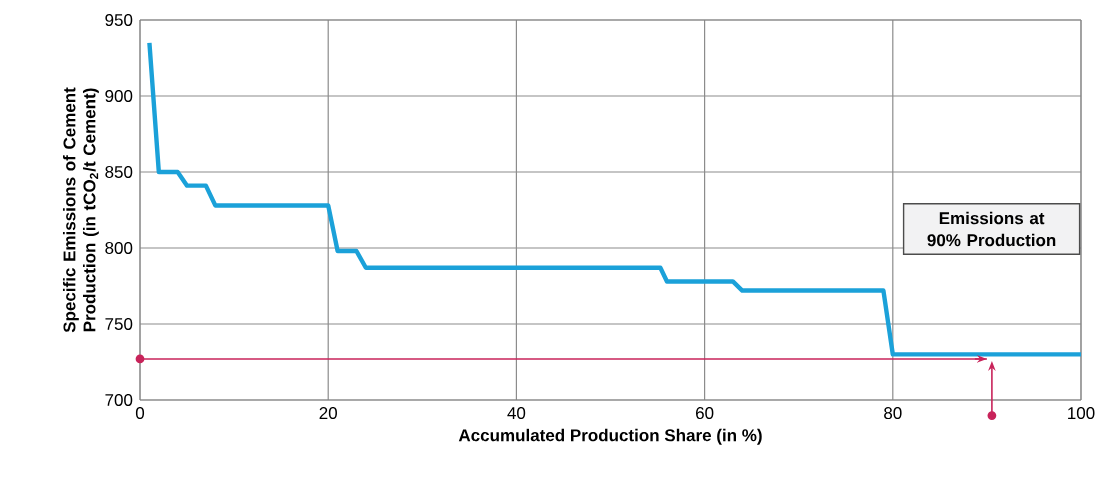 The width and height of the screenshot is (1104, 485). What do you see at coordinates (705, 413) in the screenshot?
I see `x-tick-label: 60` at bounding box center [705, 413].